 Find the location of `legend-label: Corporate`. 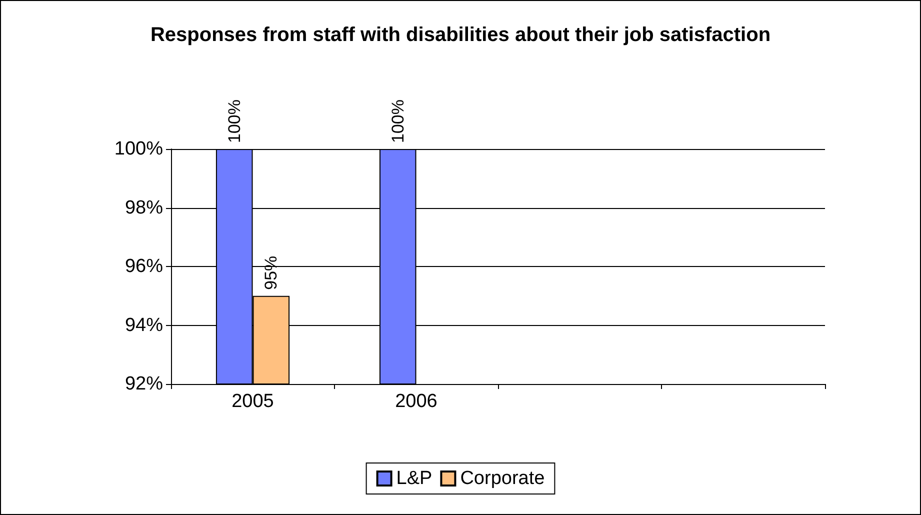

legend-label: Corporate is located at coordinates (502, 478).